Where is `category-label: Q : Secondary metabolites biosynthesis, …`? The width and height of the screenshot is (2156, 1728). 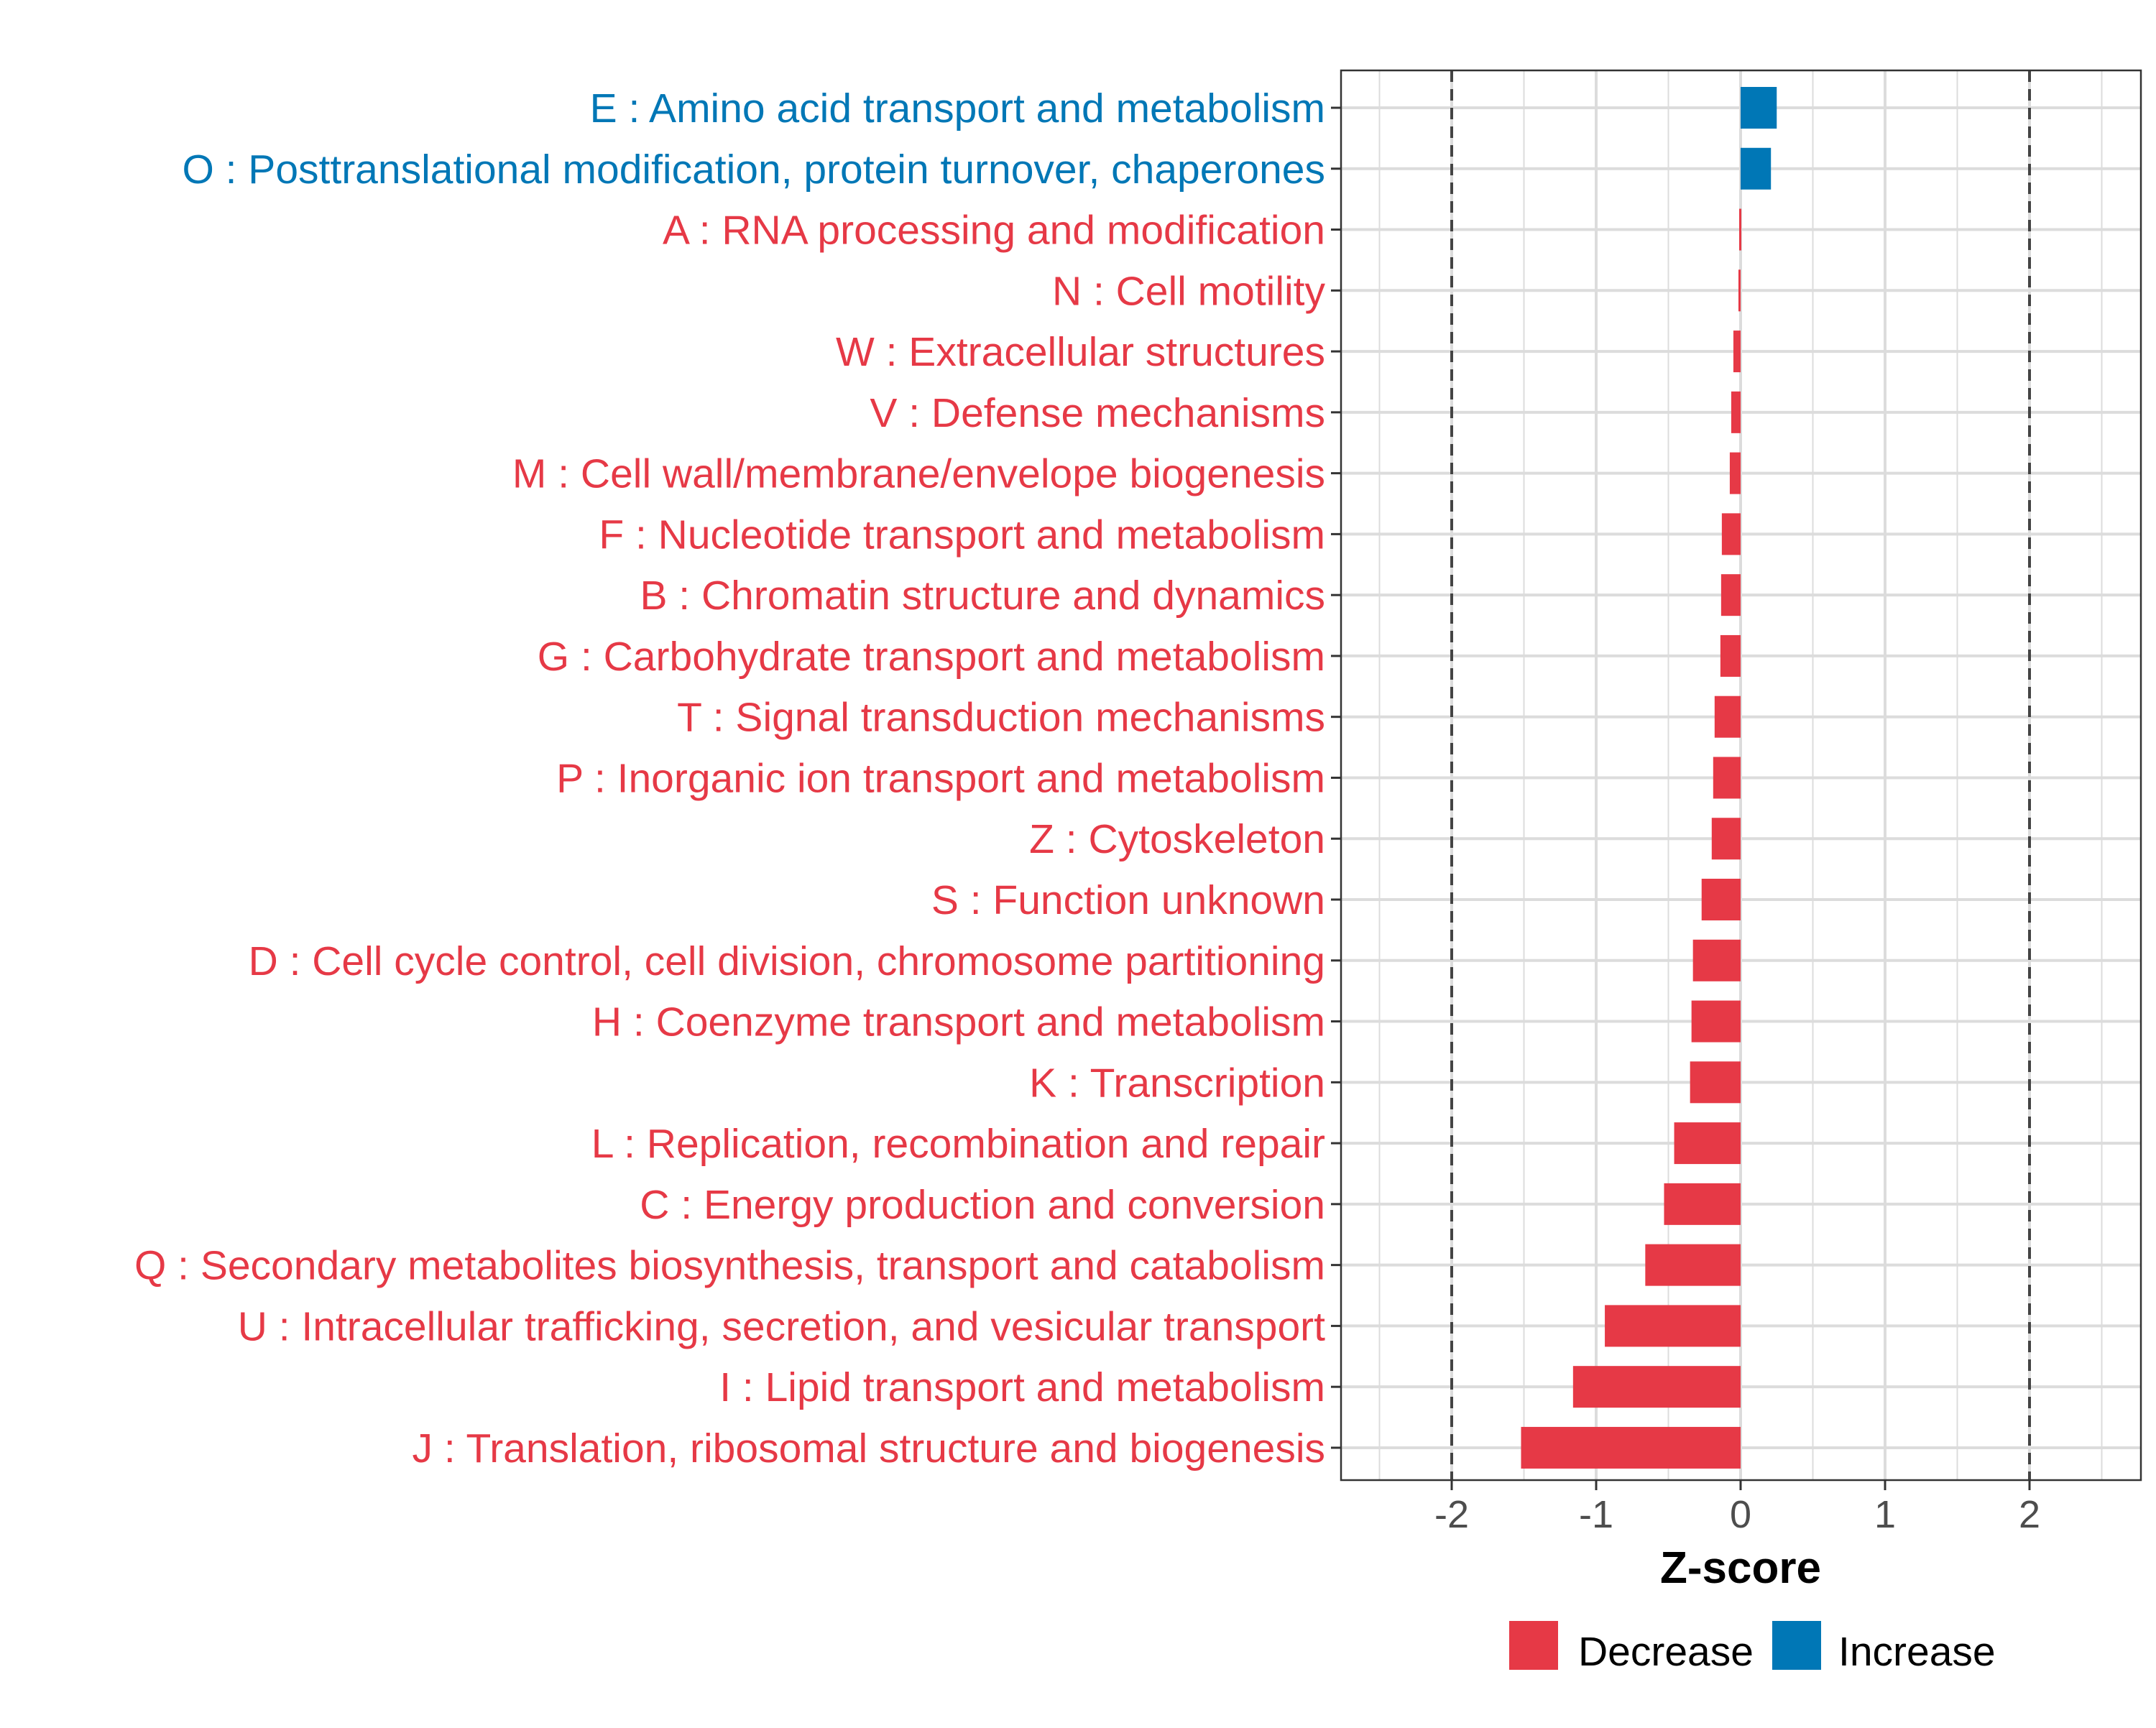
category-label: Q : Secondary metabolites biosynthesis, … is located at coordinates (729, 1266).